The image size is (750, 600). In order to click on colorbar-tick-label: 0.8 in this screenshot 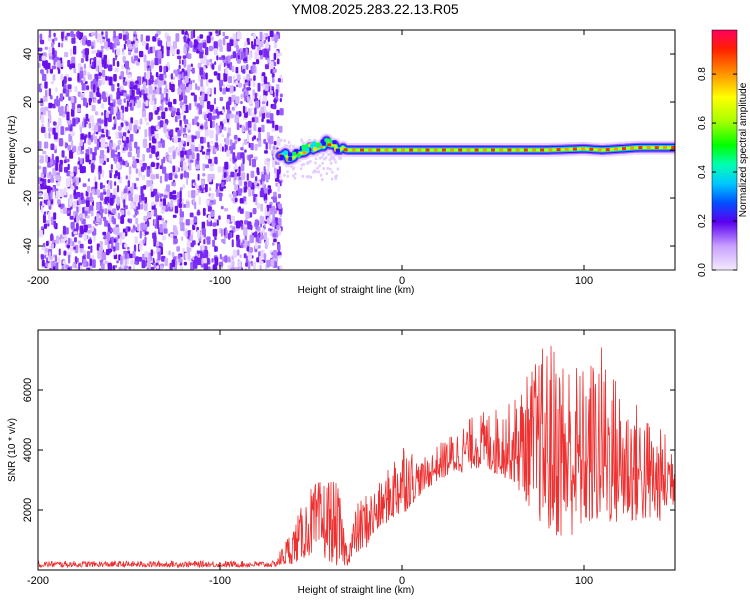, I will do `click(702, 74)`.